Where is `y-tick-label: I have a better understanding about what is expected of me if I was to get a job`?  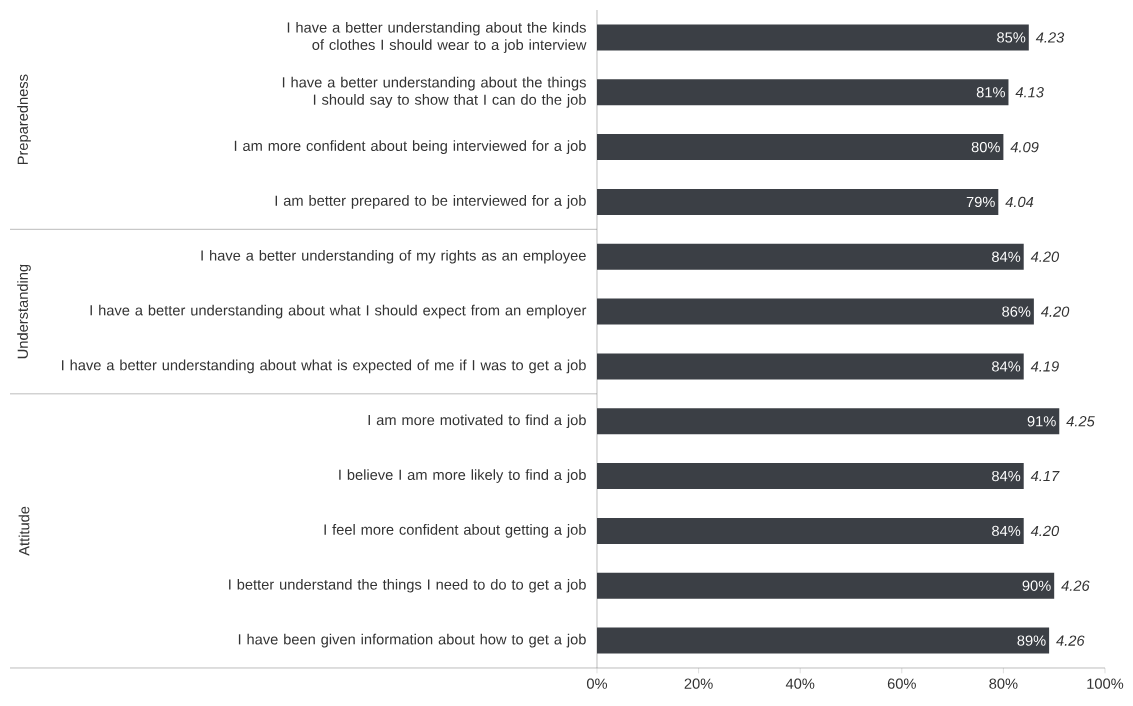
y-tick-label: I have a better understanding about what is expected of me if I was to get a job is located at coordinates (324, 366).